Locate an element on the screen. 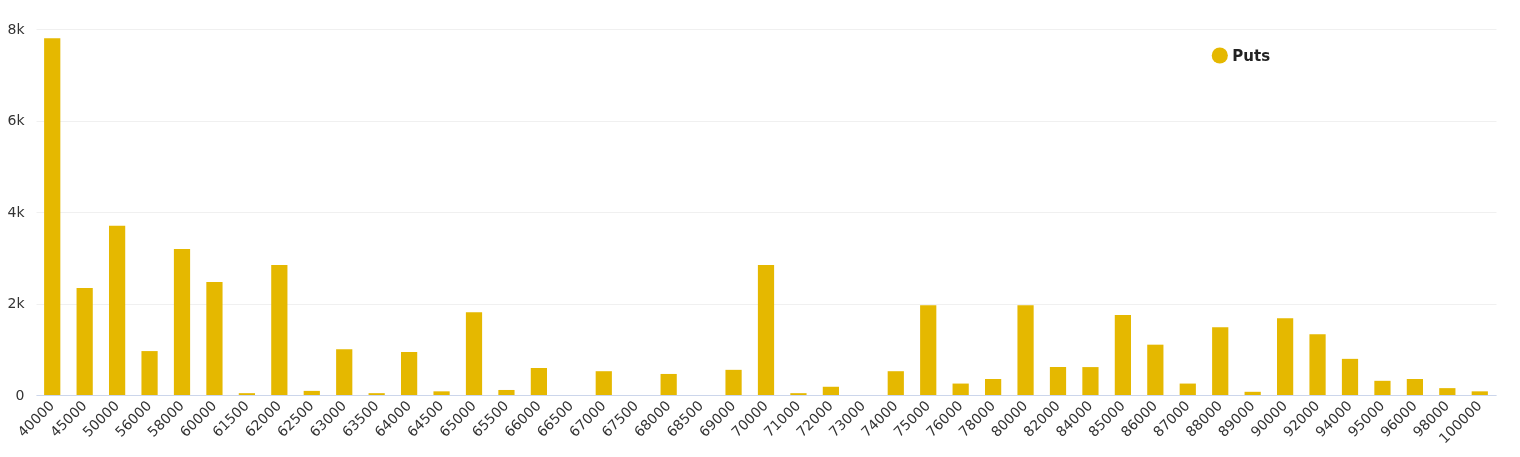  legend-label: Puts is located at coordinates (1251, 55).